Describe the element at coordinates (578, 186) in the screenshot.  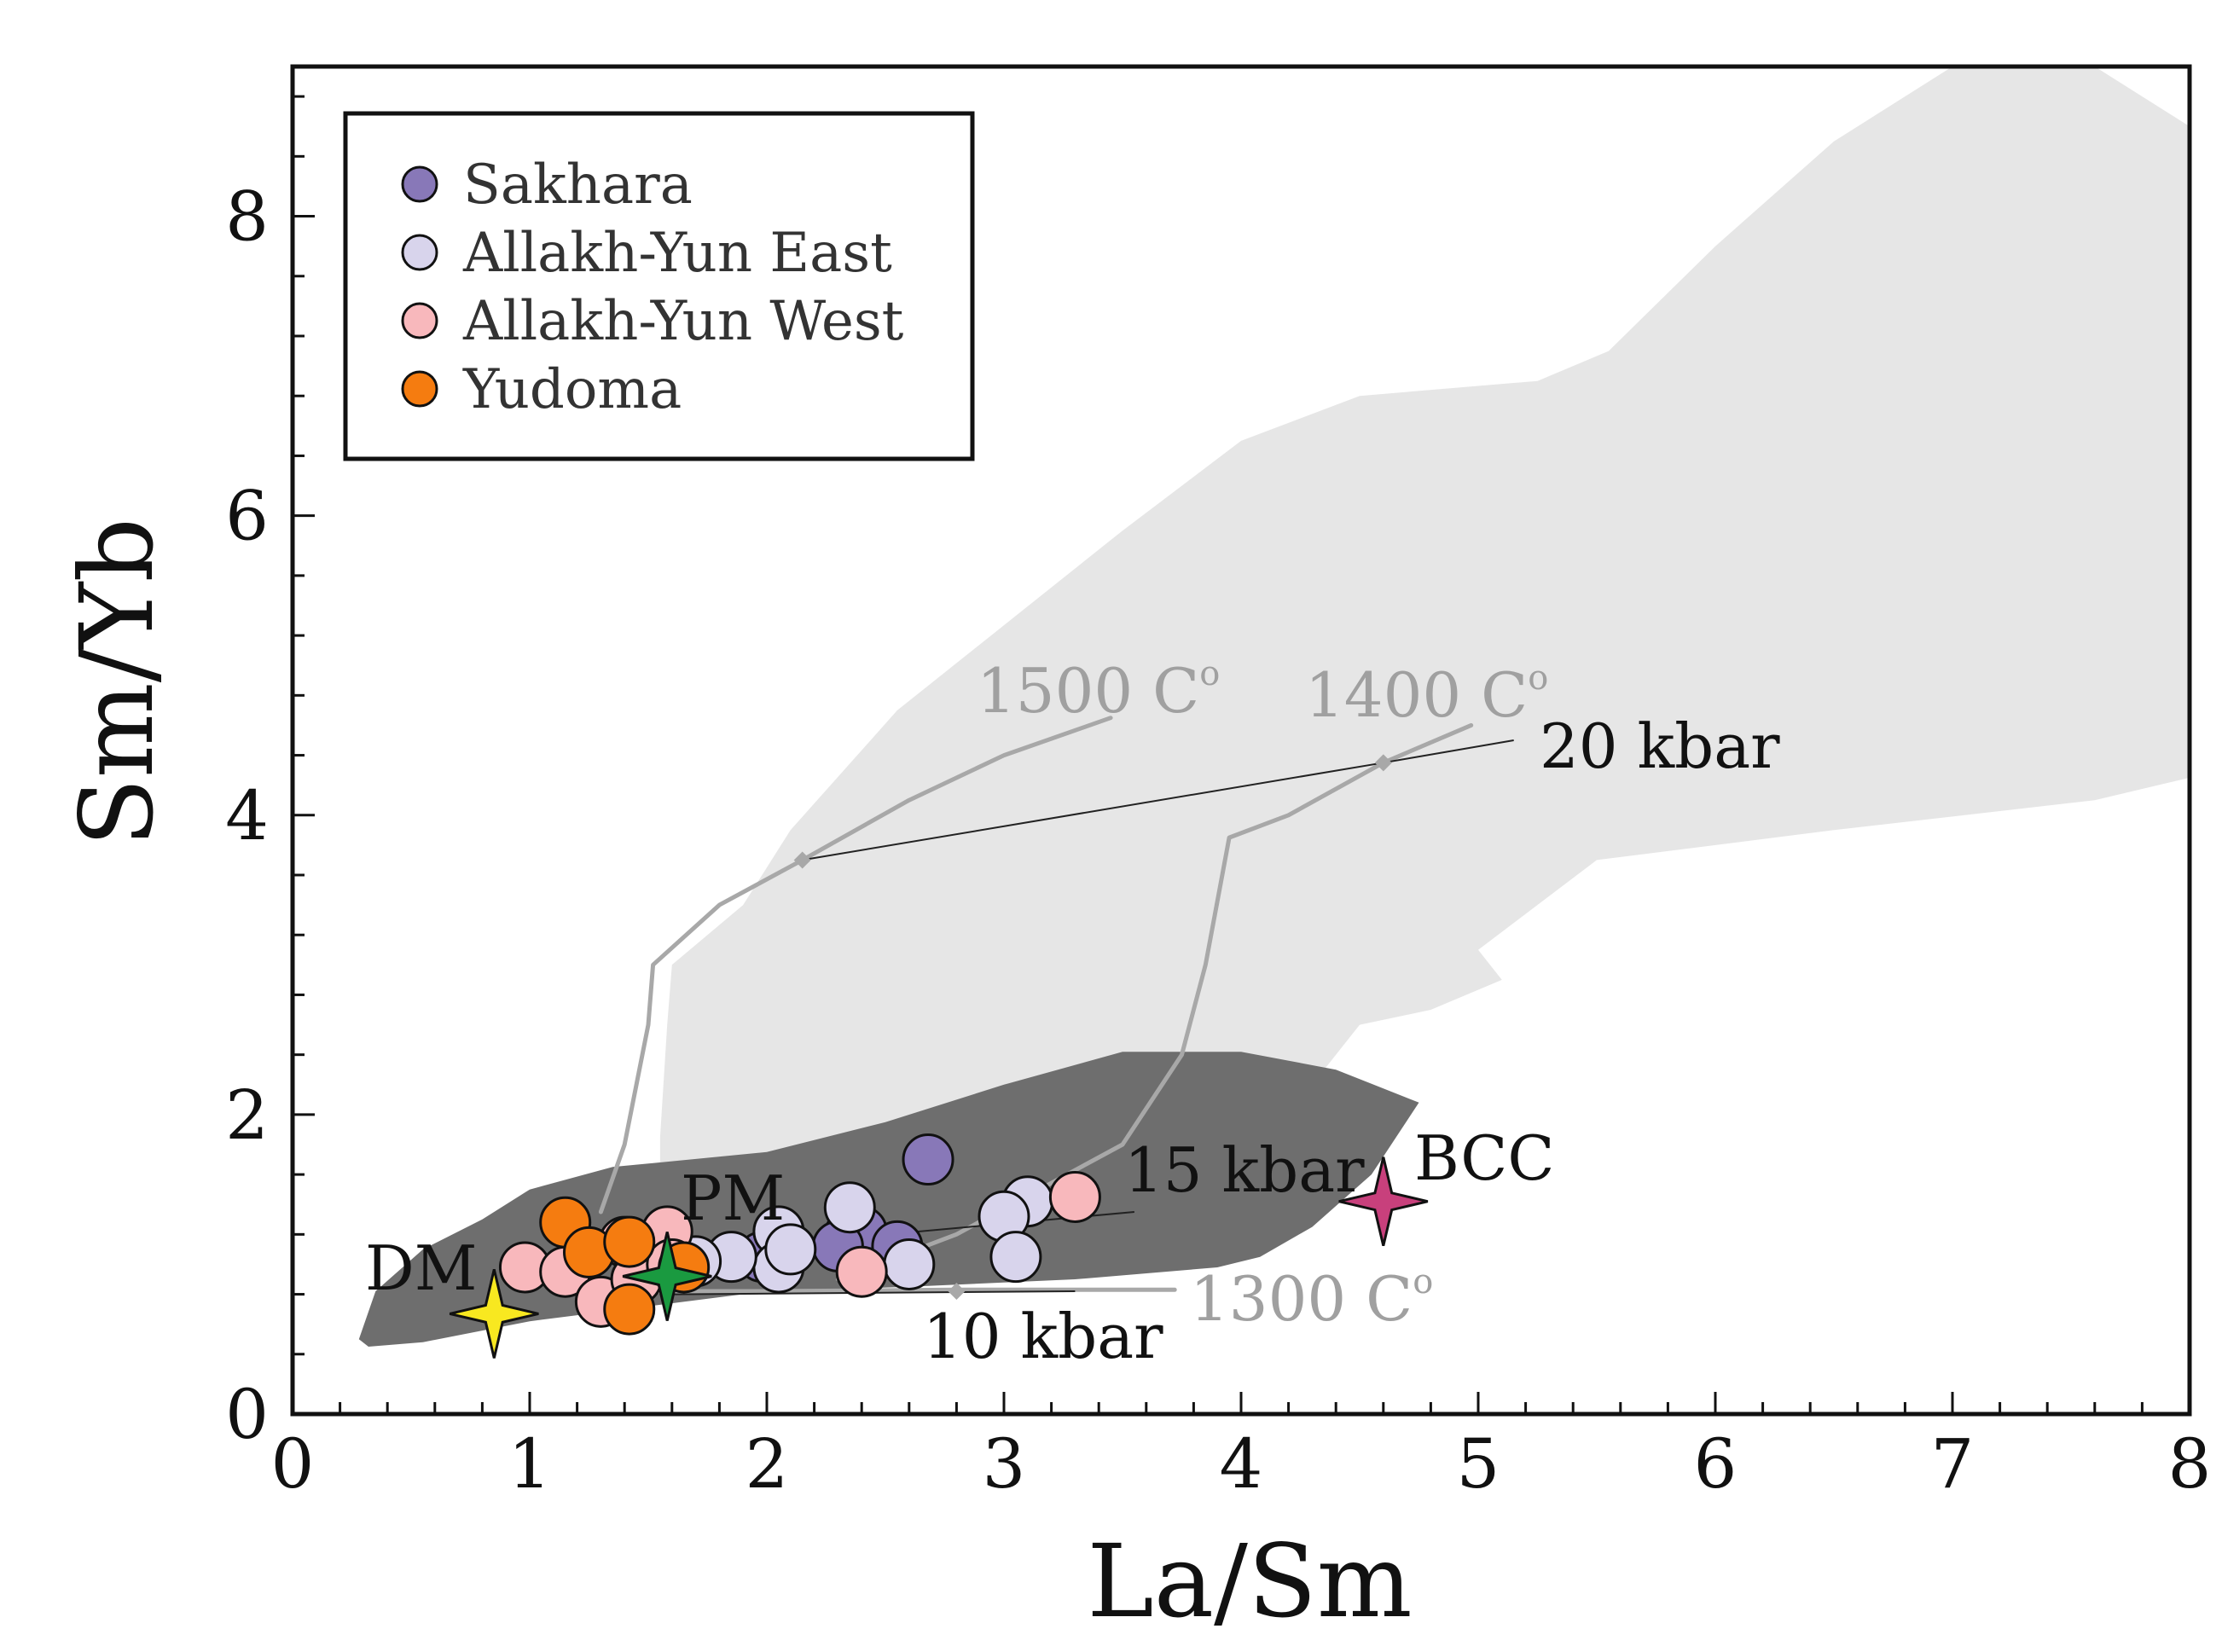
I see `legend-label-sakhara: Sakhara` at that location.